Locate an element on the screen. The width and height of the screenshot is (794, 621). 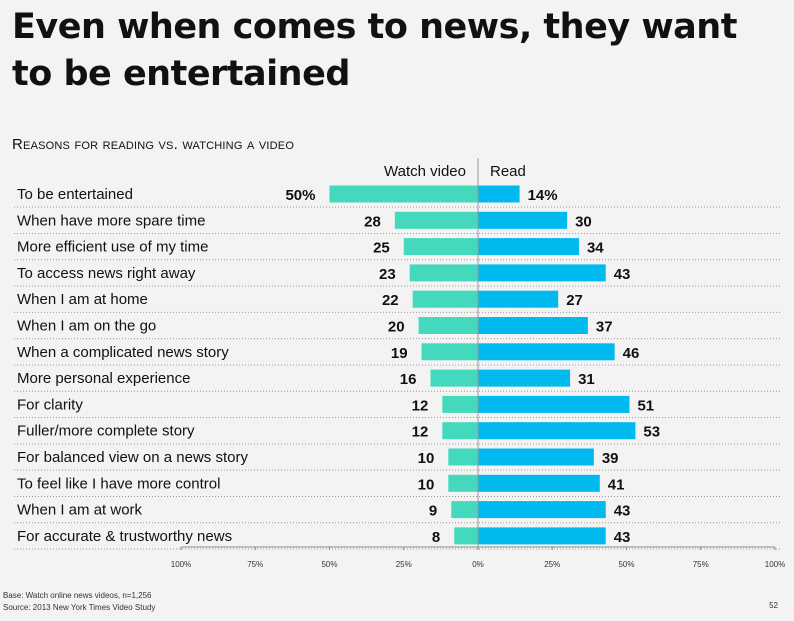
chart-title: Reasons for reading vs. watching a video is located at coordinates (153, 144).